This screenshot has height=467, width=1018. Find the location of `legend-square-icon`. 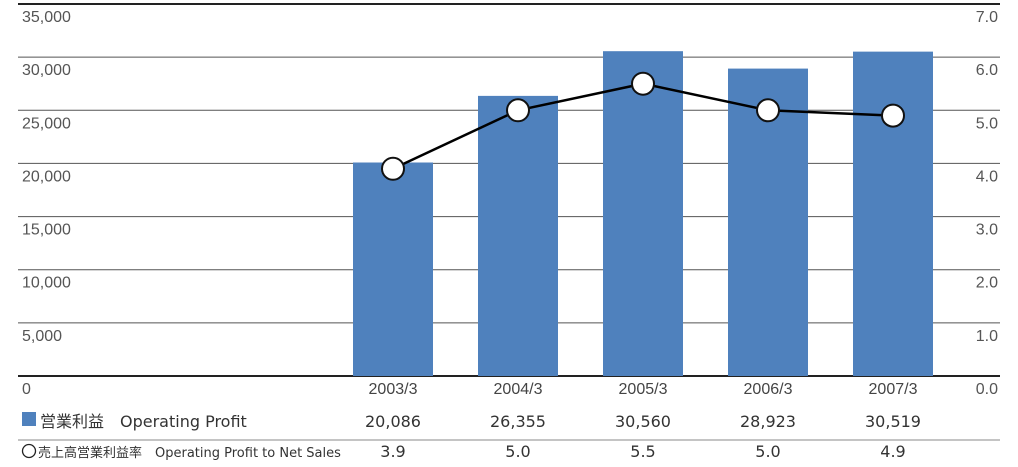

legend-square-icon is located at coordinates (29, 419).